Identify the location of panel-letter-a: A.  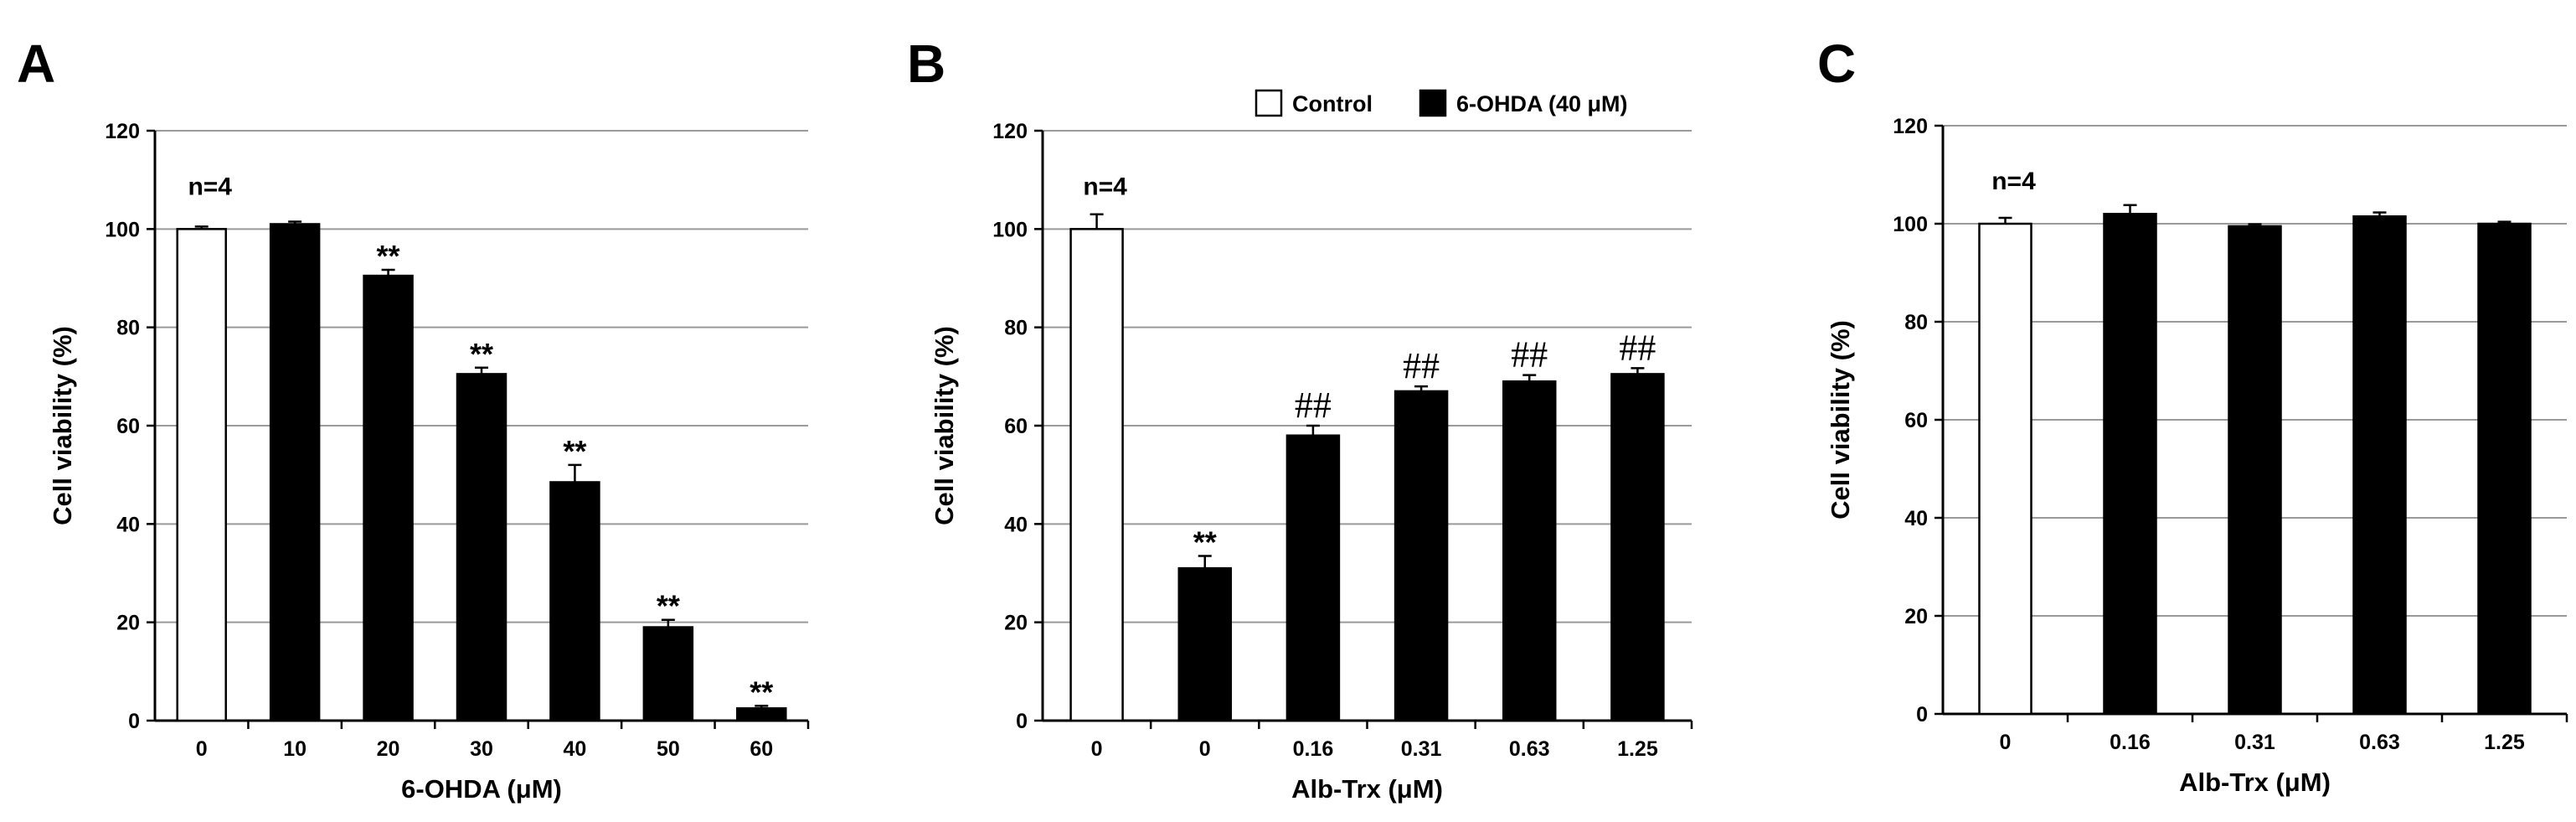
(36, 64).